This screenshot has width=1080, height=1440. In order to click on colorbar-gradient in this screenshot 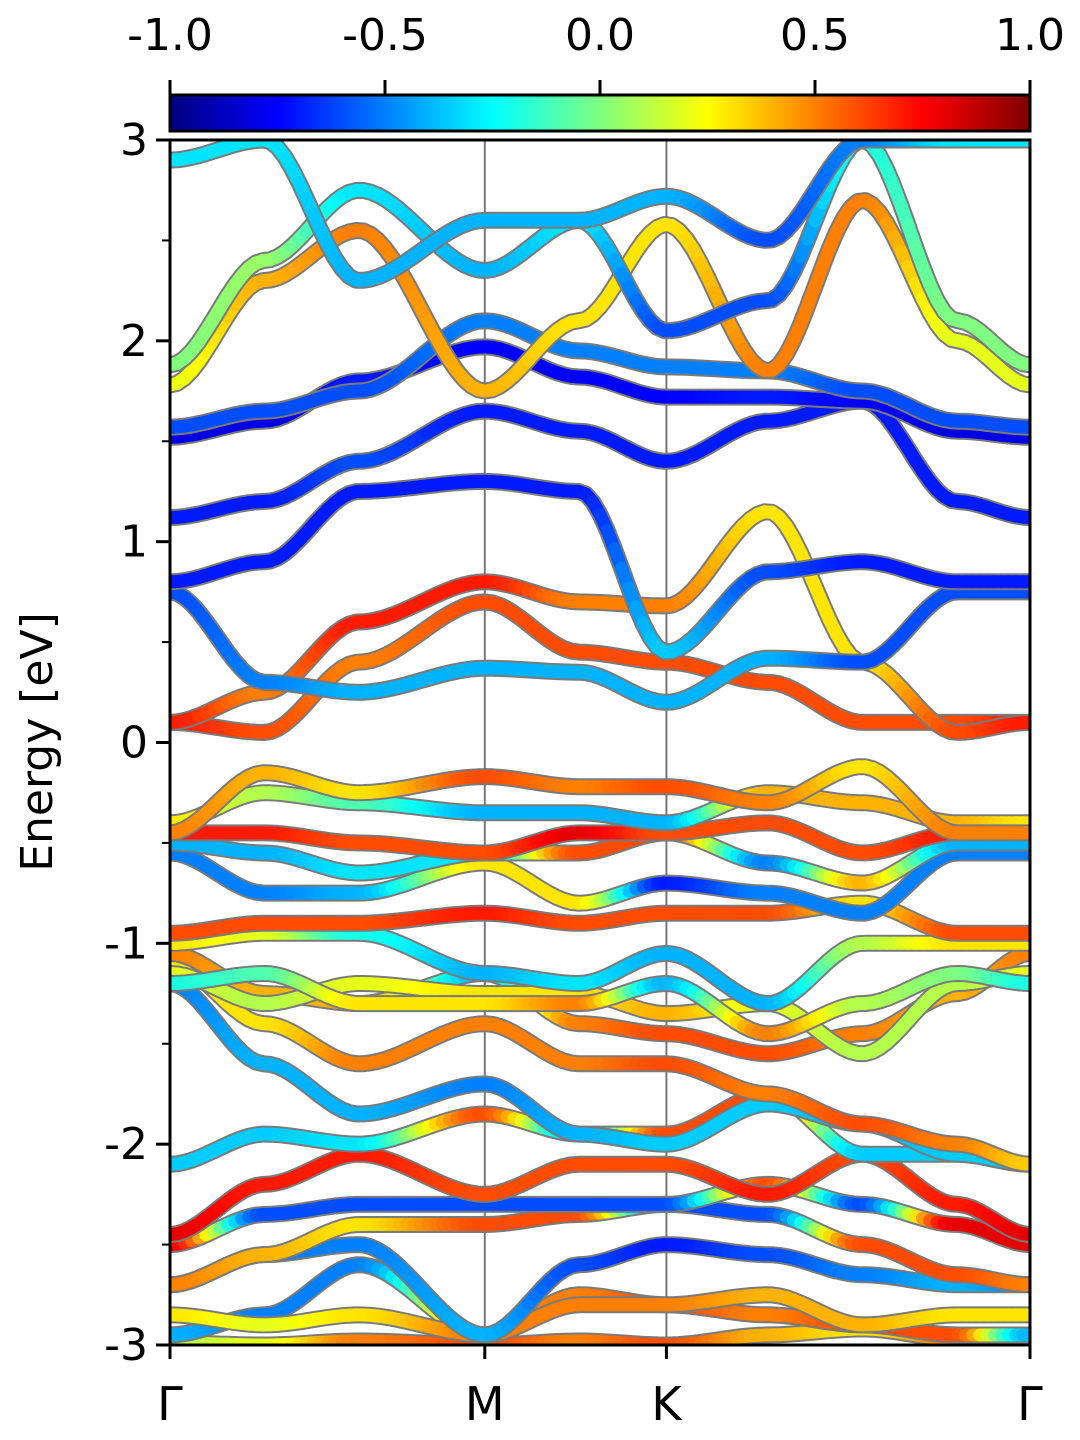, I will do `click(600, 113)`.